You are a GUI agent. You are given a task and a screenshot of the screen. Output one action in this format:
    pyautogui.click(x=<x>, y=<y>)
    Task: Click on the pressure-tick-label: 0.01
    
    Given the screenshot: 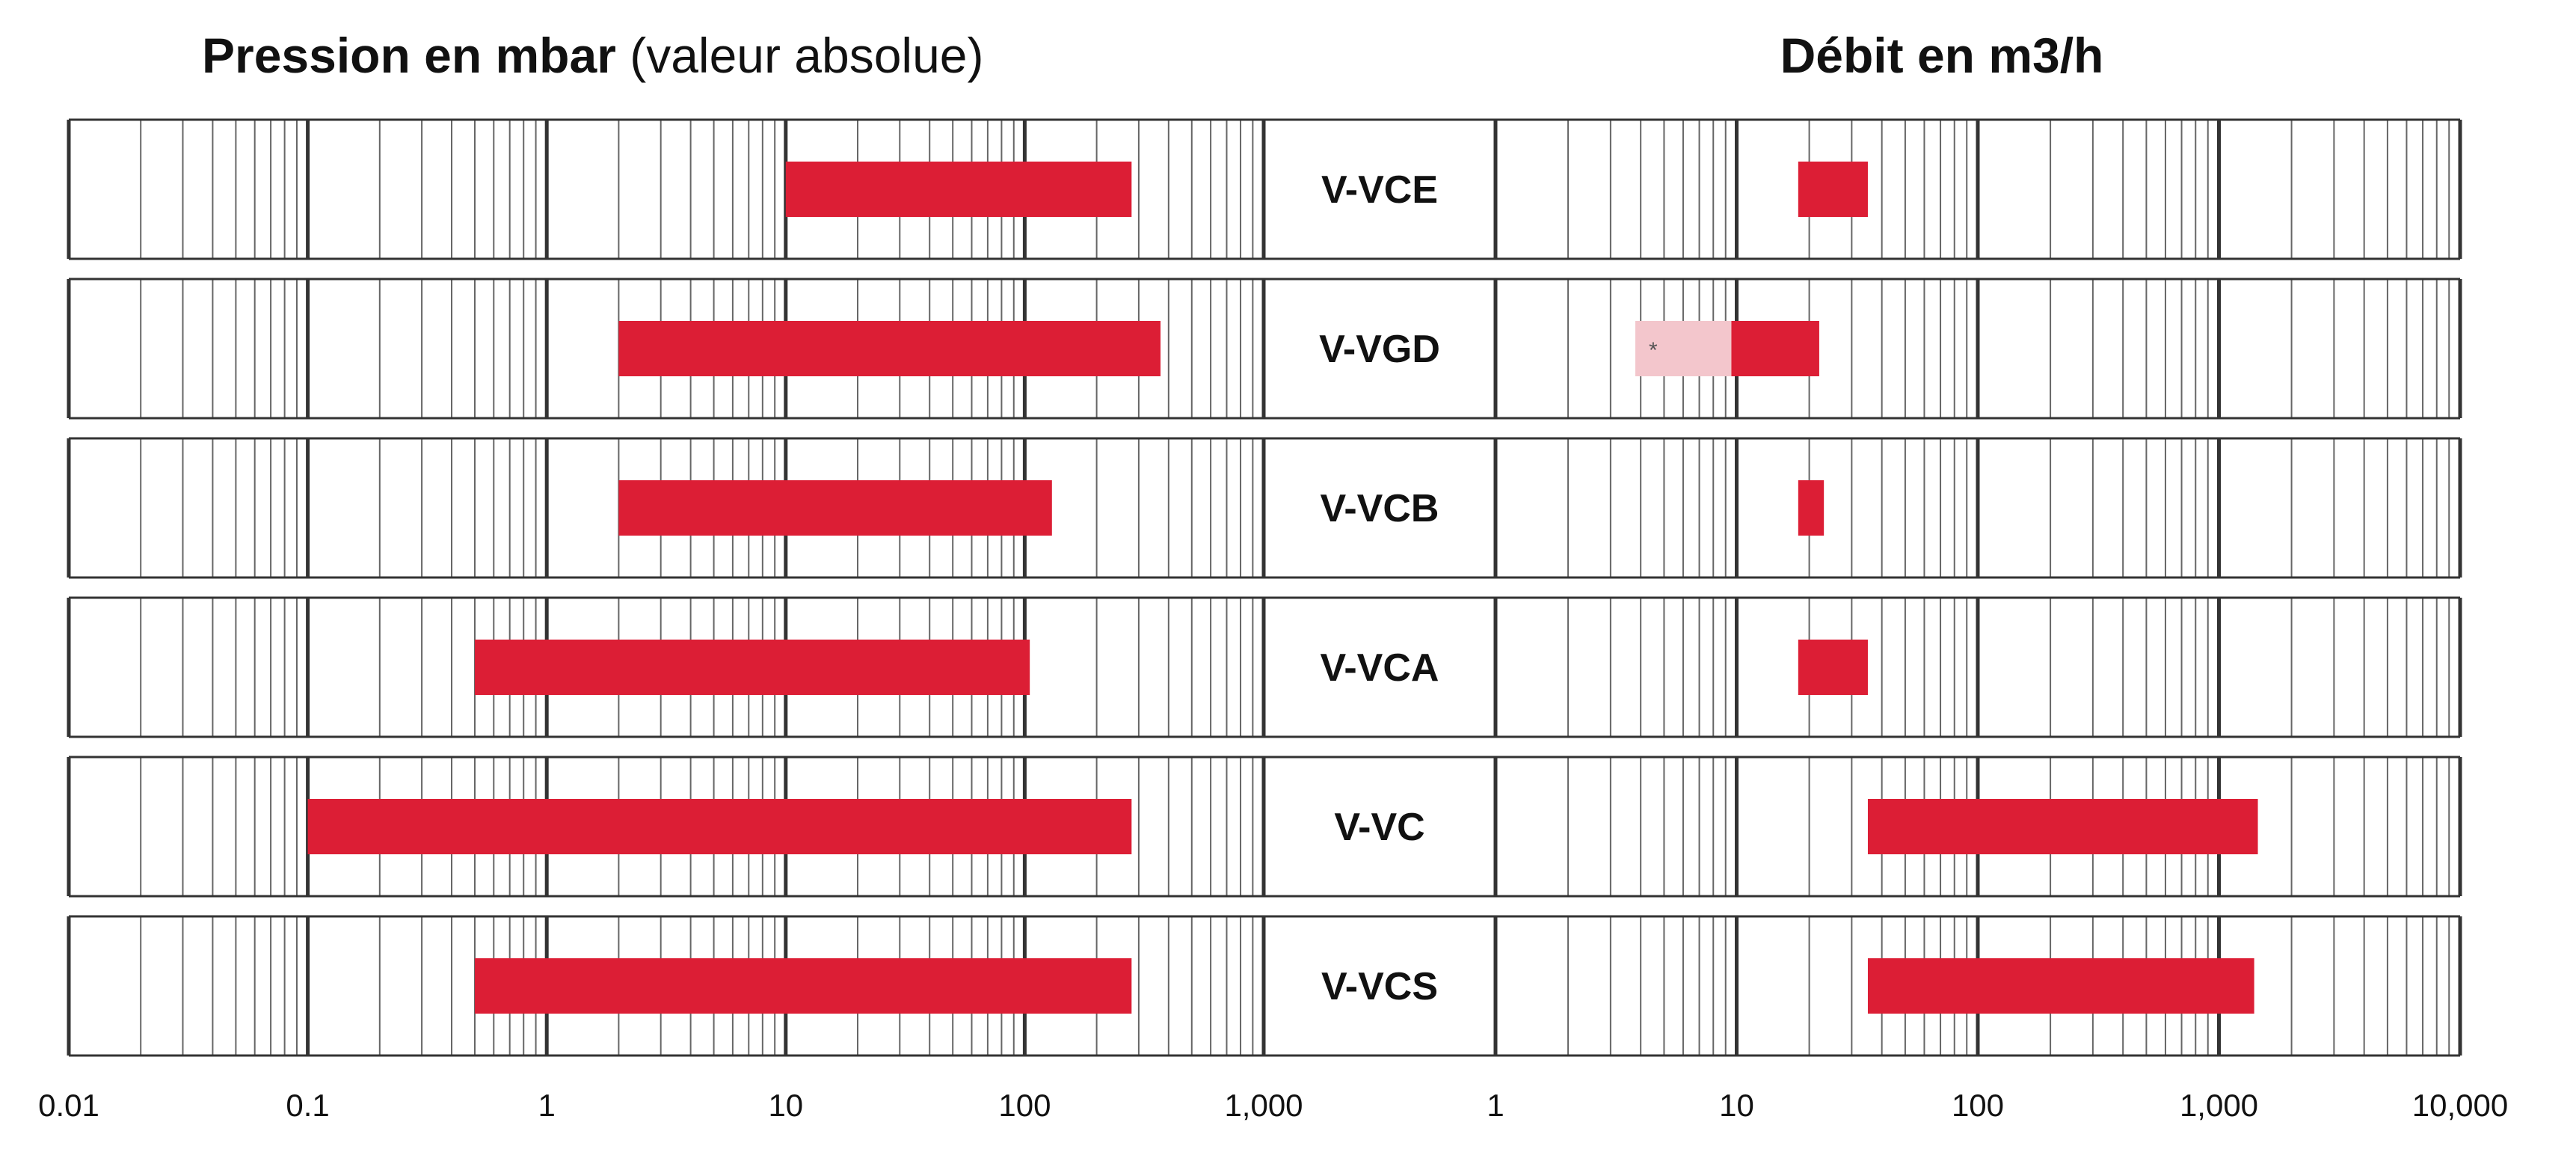 What is the action you would take?
    pyautogui.click(x=68, y=1105)
    